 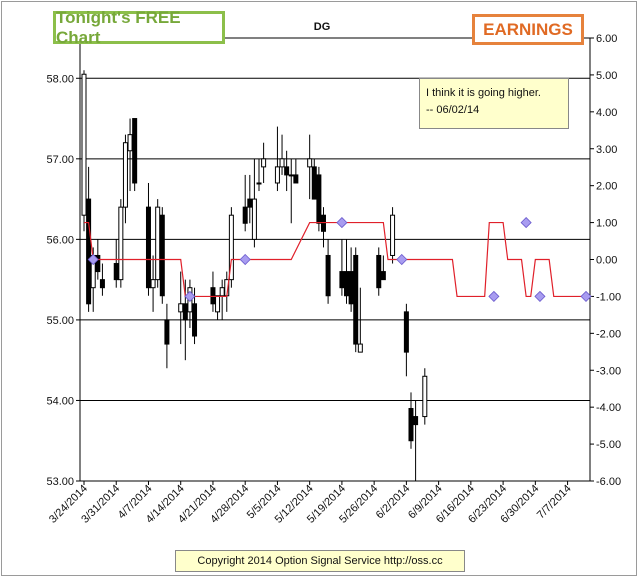 I want to click on right-axis-tick-label: -4.00, so click(x=608, y=408).